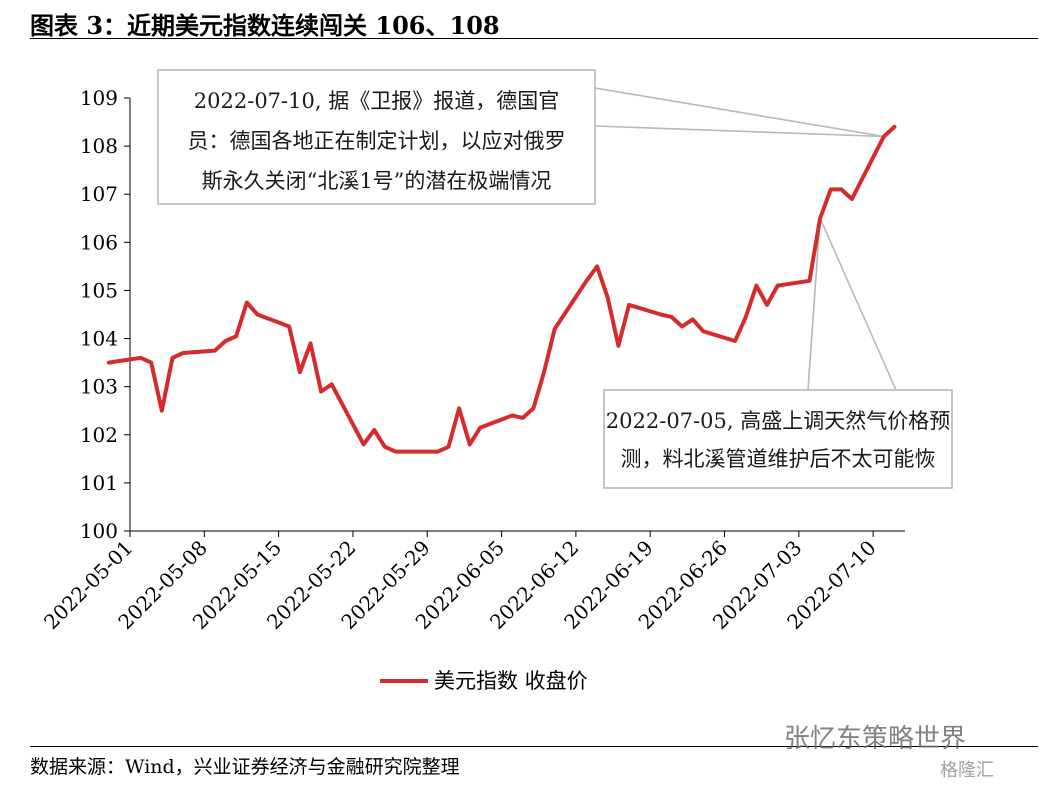 The image size is (1053, 785). What do you see at coordinates (377, 141) in the screenshot?
I see `annotation-text-line: 员：德国各地正在制定计划，以应对俄罗` at bounding box center [377, 141].